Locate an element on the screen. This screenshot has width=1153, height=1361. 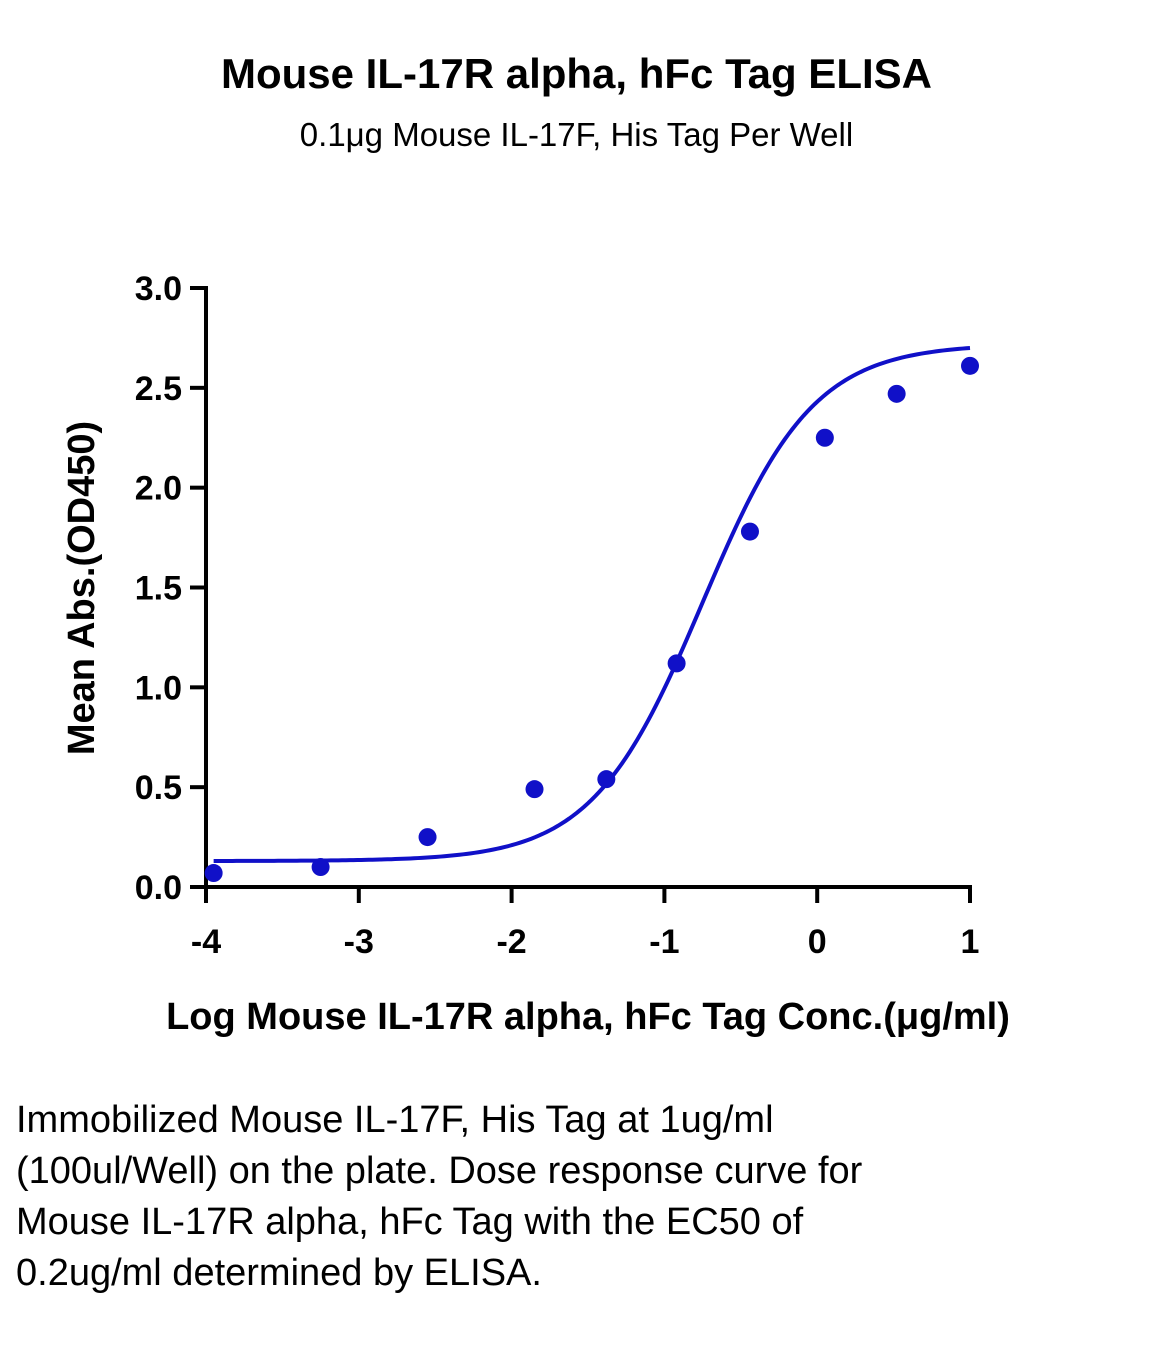
chart-subtitle: 0.1μg Mouse IL-17F, His Tag Per Well is located at coordinates (576, 134).